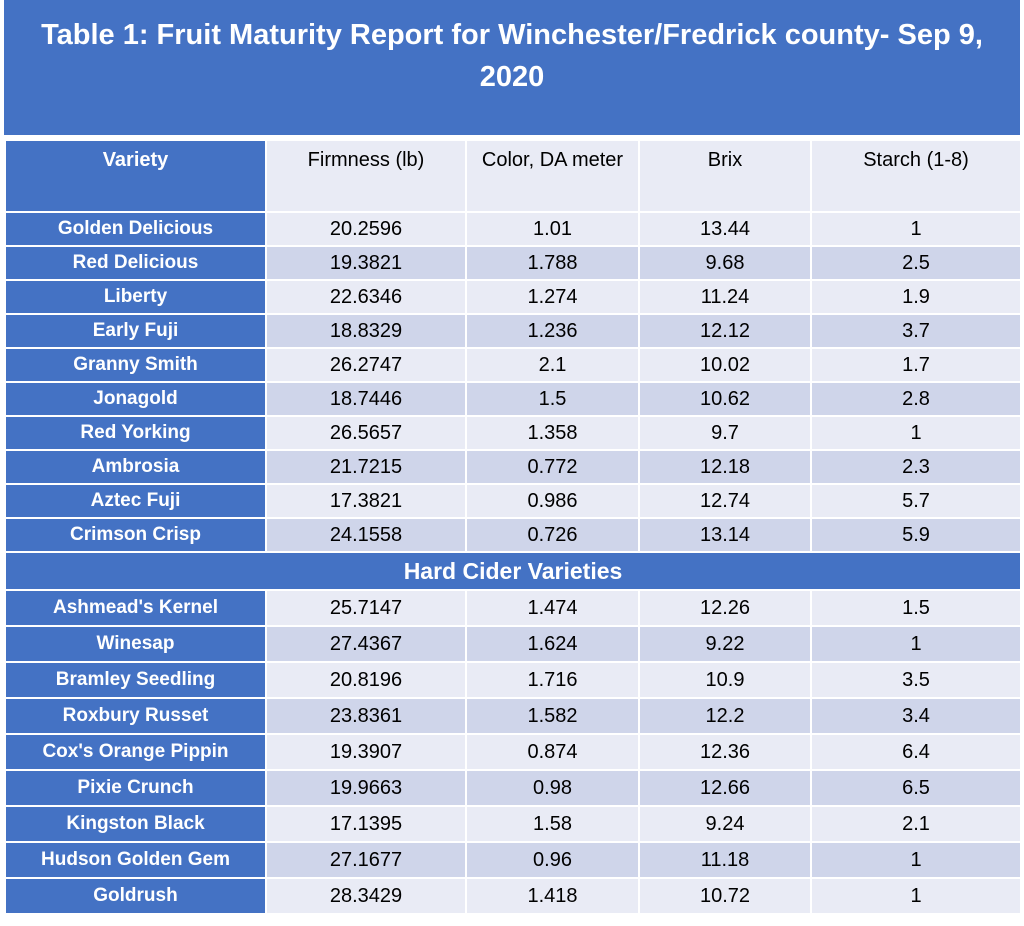  I want to click on variety-cell: Pixie Crunch, so click(135, 788).